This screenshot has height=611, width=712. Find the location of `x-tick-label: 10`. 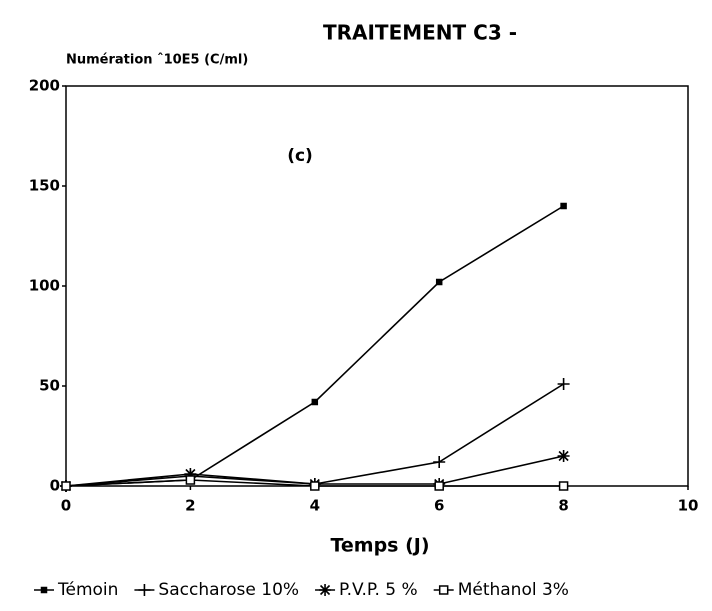

x-tick-label: 10 is located at coordinates (688, 506).